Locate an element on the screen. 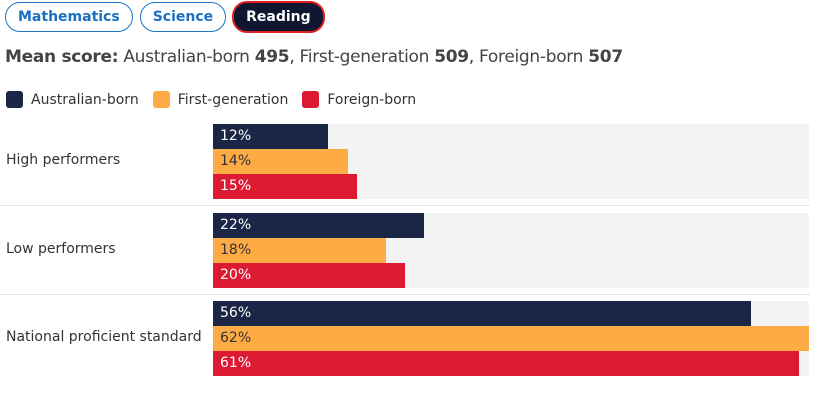 The height and width of the screenshot is (406, 818). bar: 62% is located at coordinates (511, 338).